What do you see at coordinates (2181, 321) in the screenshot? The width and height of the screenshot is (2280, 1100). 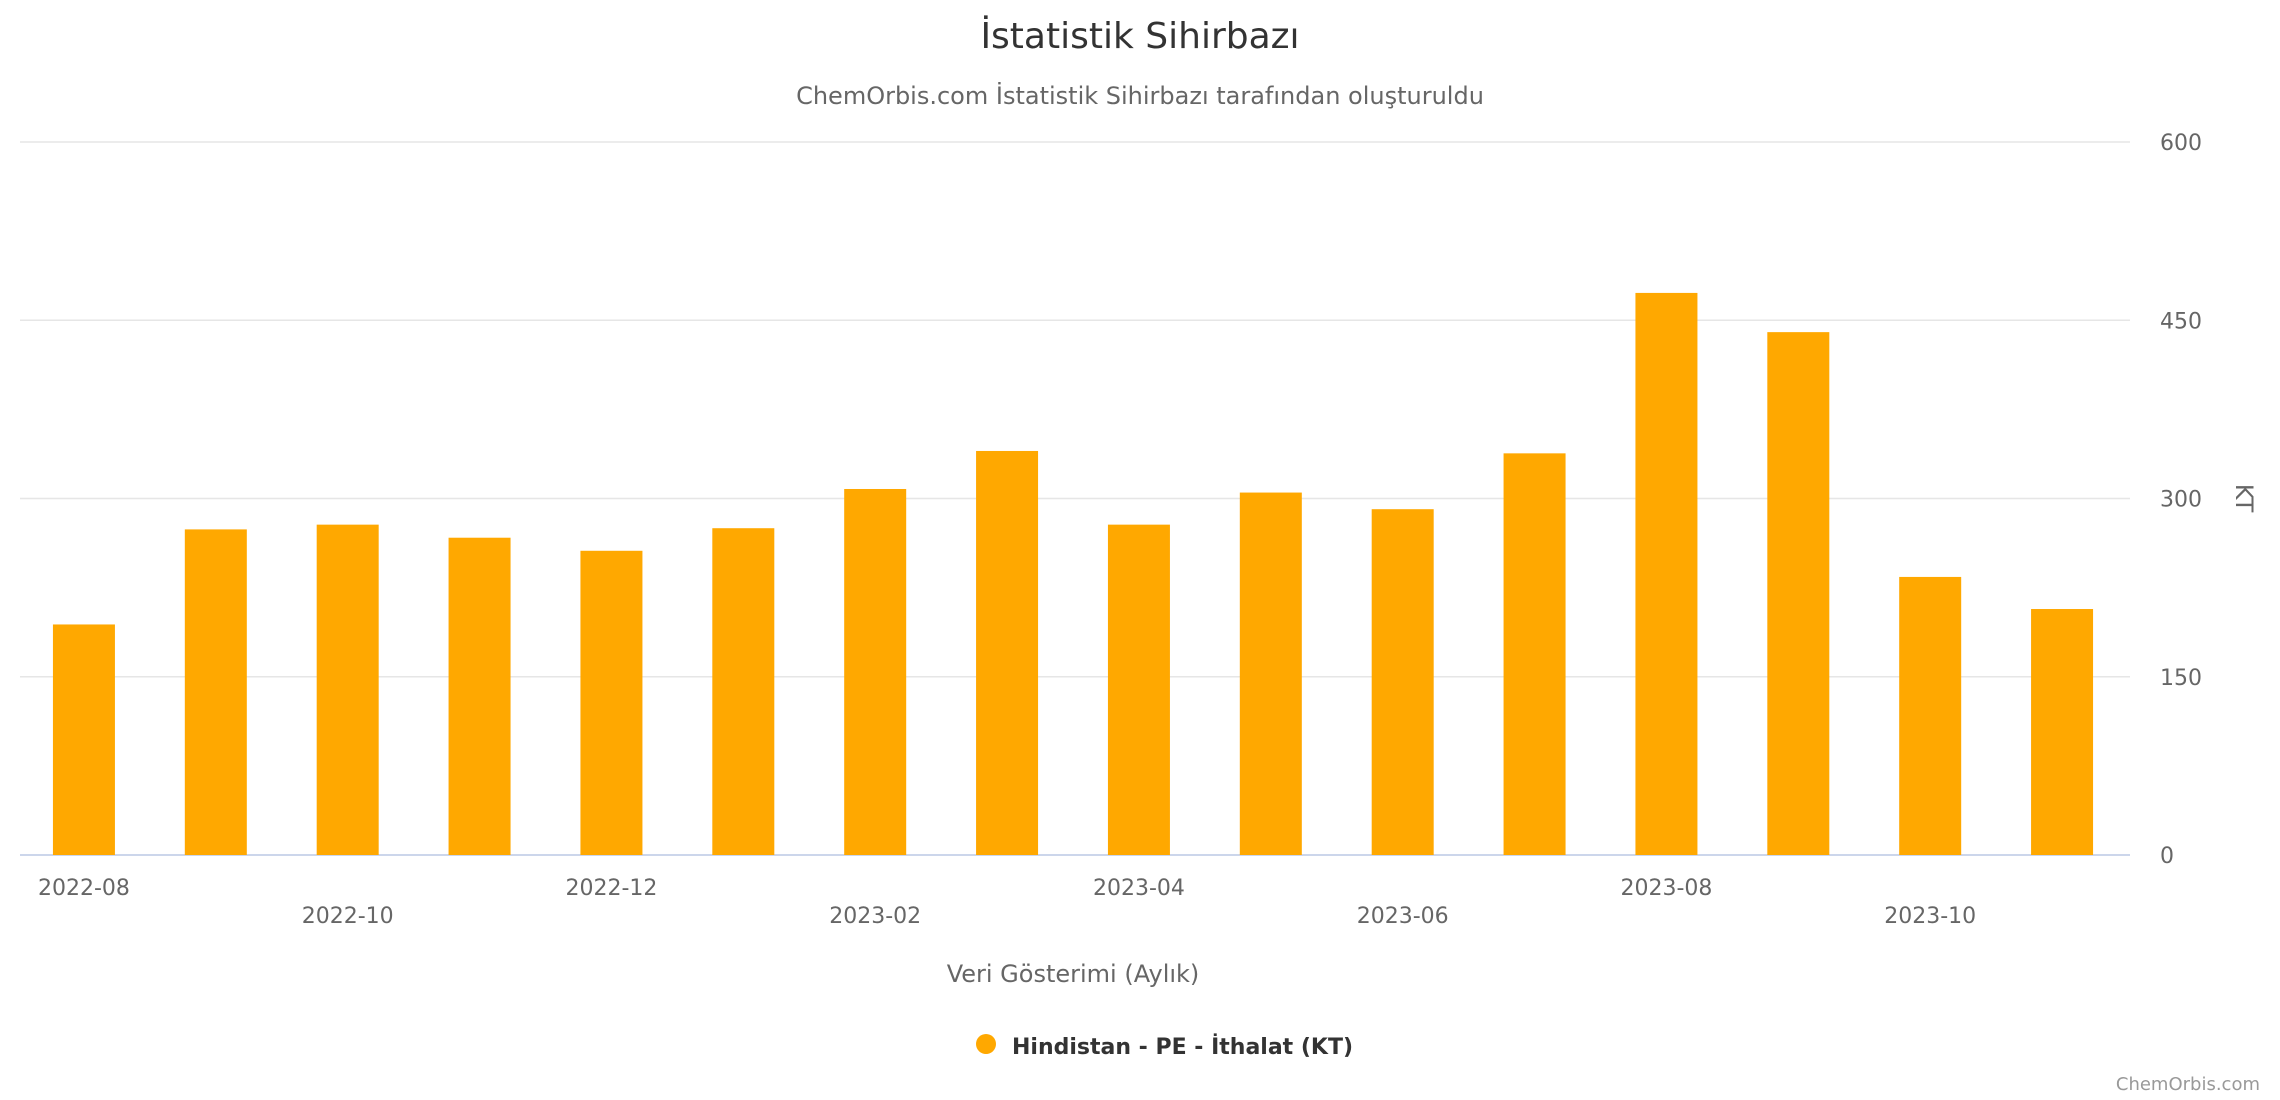 I see `y-tick-label: 450` at bounding box center [2181, 321].